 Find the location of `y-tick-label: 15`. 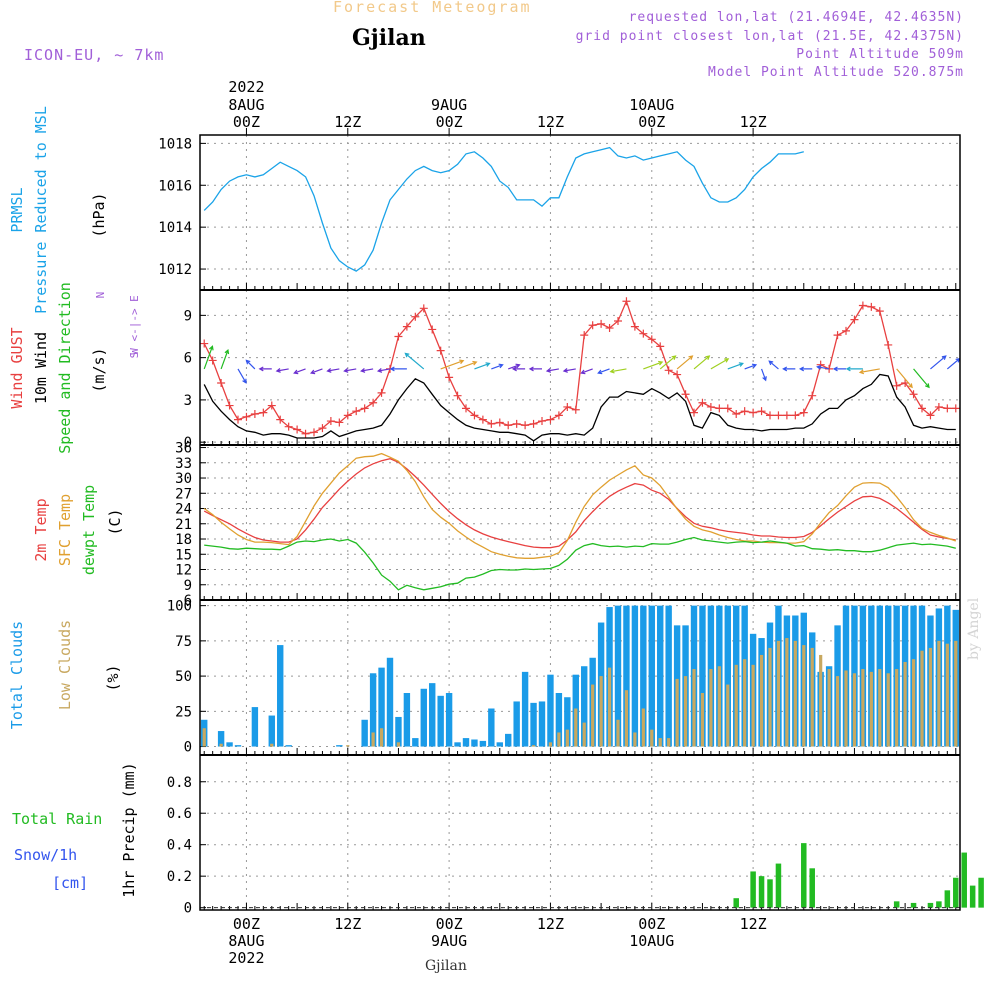

y-tick-label: 15 is located at coordinates (183, 555).